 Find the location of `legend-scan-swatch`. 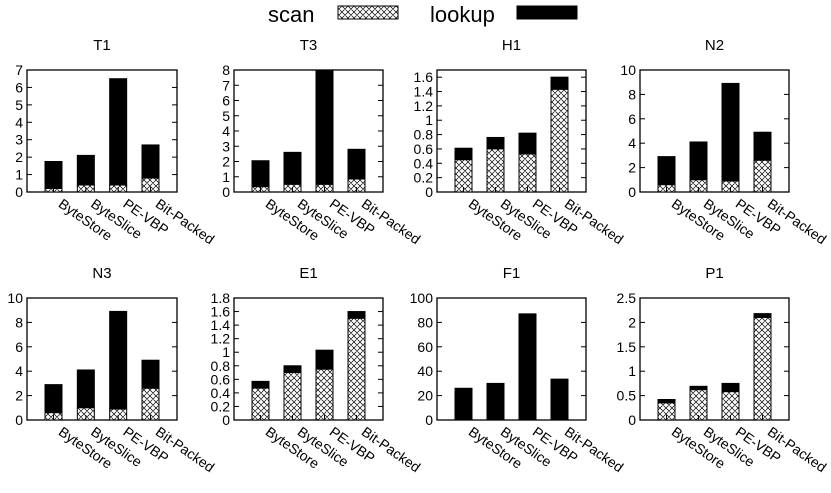

legend-scan-swatch is located at coordinates (368, 12).